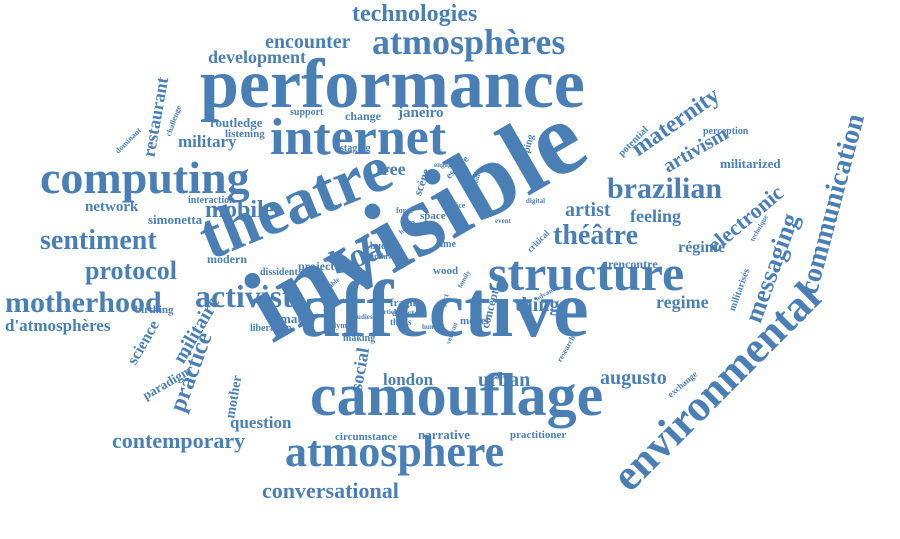  I want to click on word-motherhood: motherhood, so click(83, 302).